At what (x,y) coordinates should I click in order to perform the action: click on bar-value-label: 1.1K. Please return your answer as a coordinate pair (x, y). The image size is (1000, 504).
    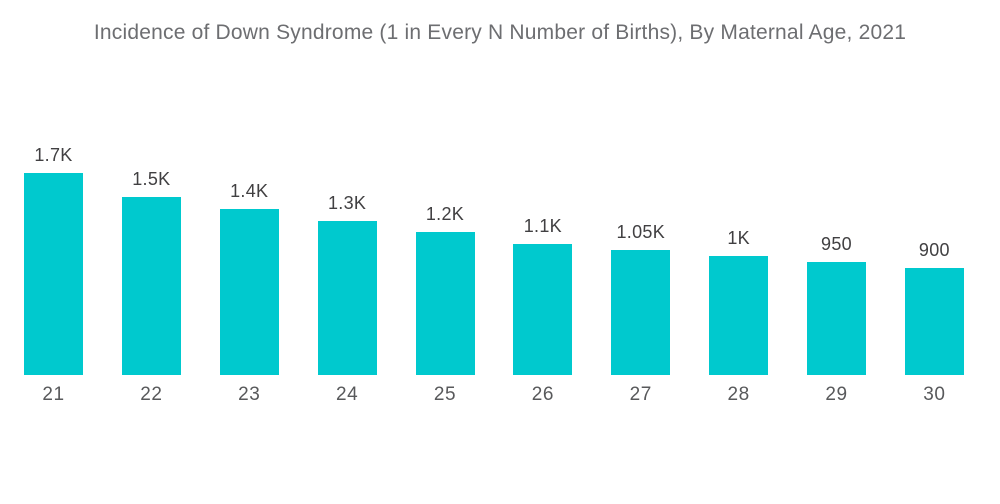
    Looking at the image, I should click on (542, 226).